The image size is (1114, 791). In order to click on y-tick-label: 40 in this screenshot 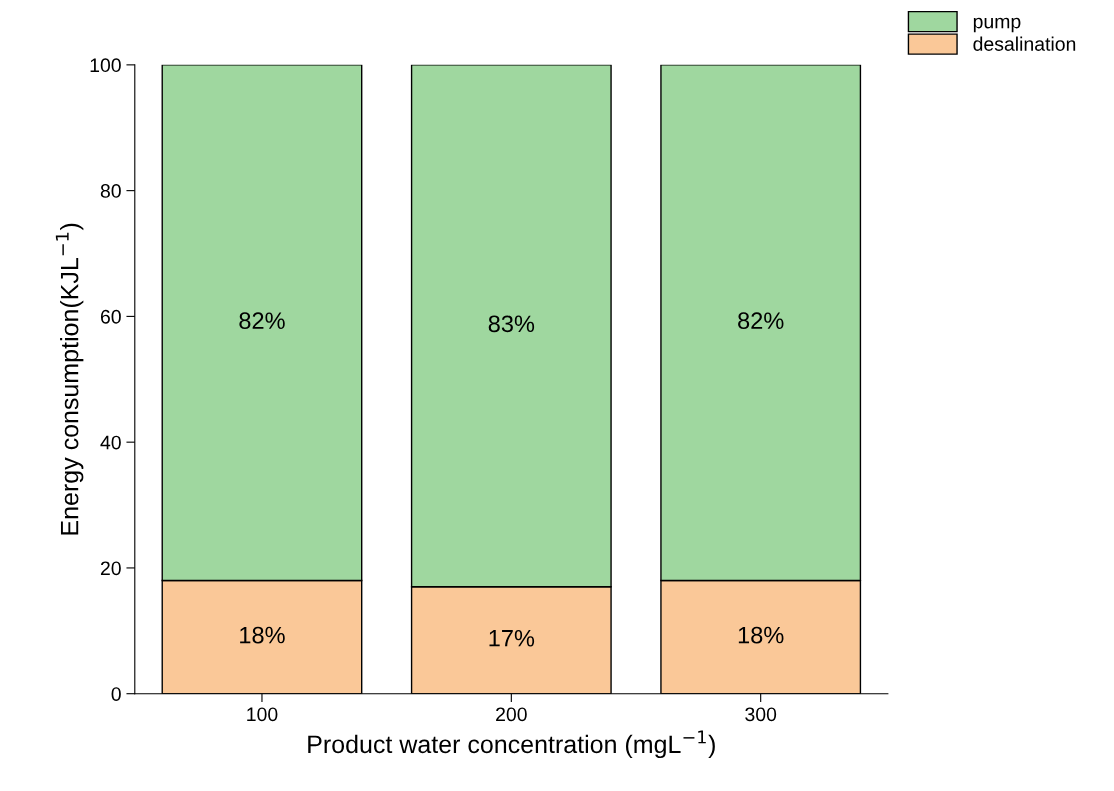, I will do `click(110, 442)`.